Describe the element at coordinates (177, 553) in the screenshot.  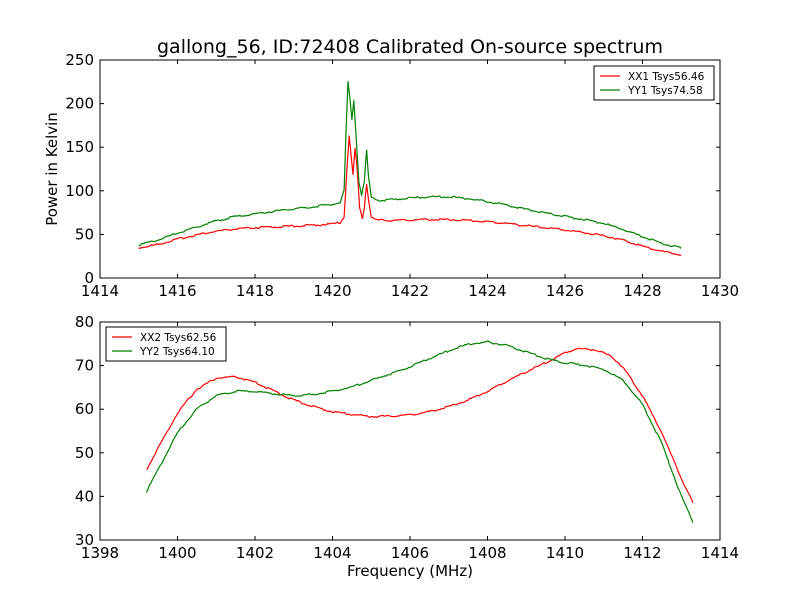
I see `x-tick-label: 1400` at that location.